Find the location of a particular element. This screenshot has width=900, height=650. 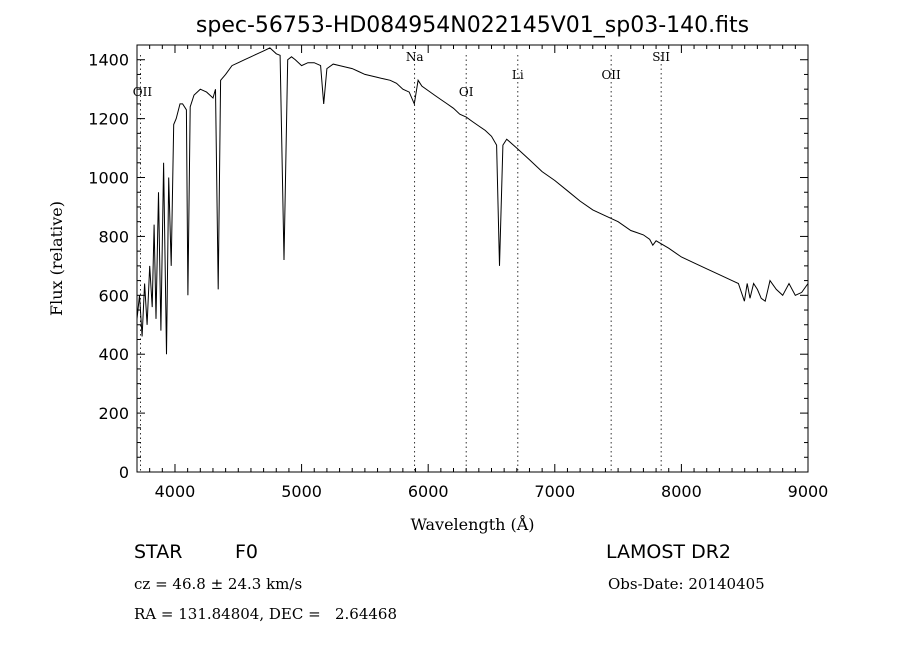

y-tick-label: 1200 is located at coordinates (108, 119).